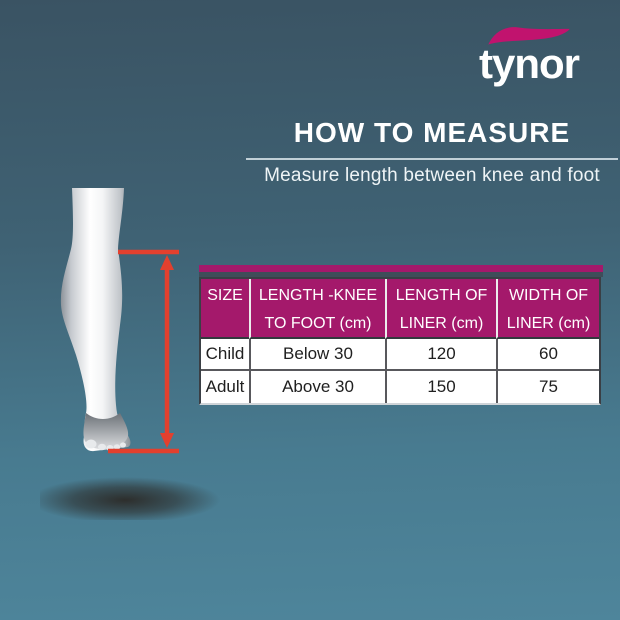 The width and height of the screenshot is (620, 620). Describe the element at coordinates (401, 268) in the screenshot. I see `table-top-accent-strip` at that location.